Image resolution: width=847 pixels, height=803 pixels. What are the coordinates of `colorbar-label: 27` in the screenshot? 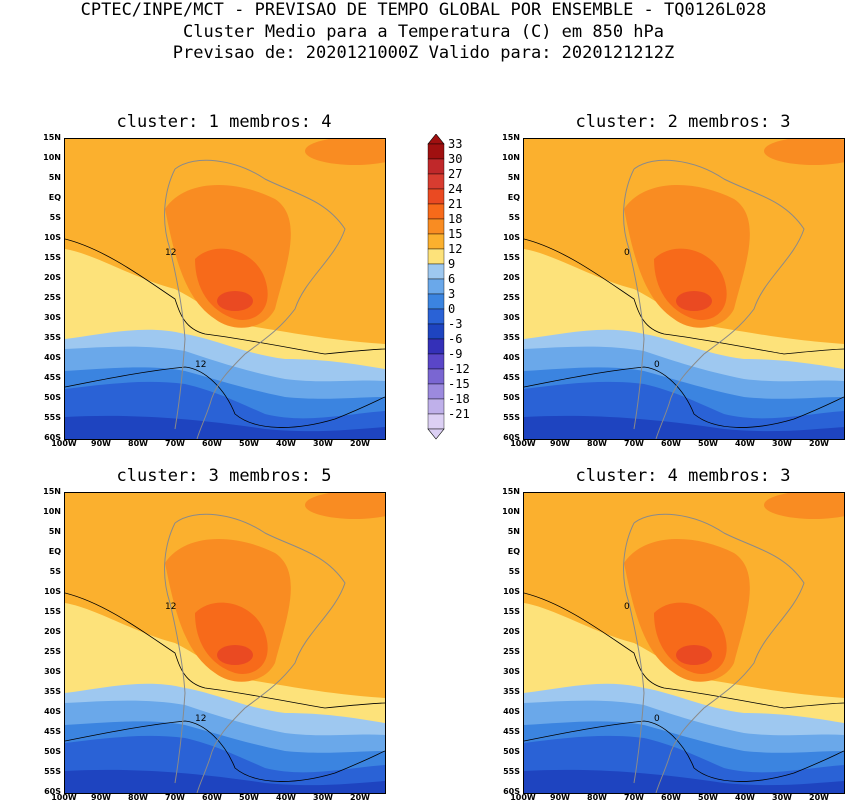 It's located at (455, 174).